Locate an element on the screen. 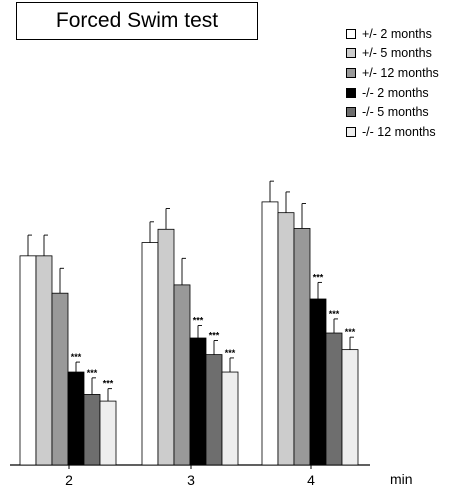 Image resolution: width=454 pixels, height=488 pixels. significance-label-2-3: *** is located at coordinates (76, 357).